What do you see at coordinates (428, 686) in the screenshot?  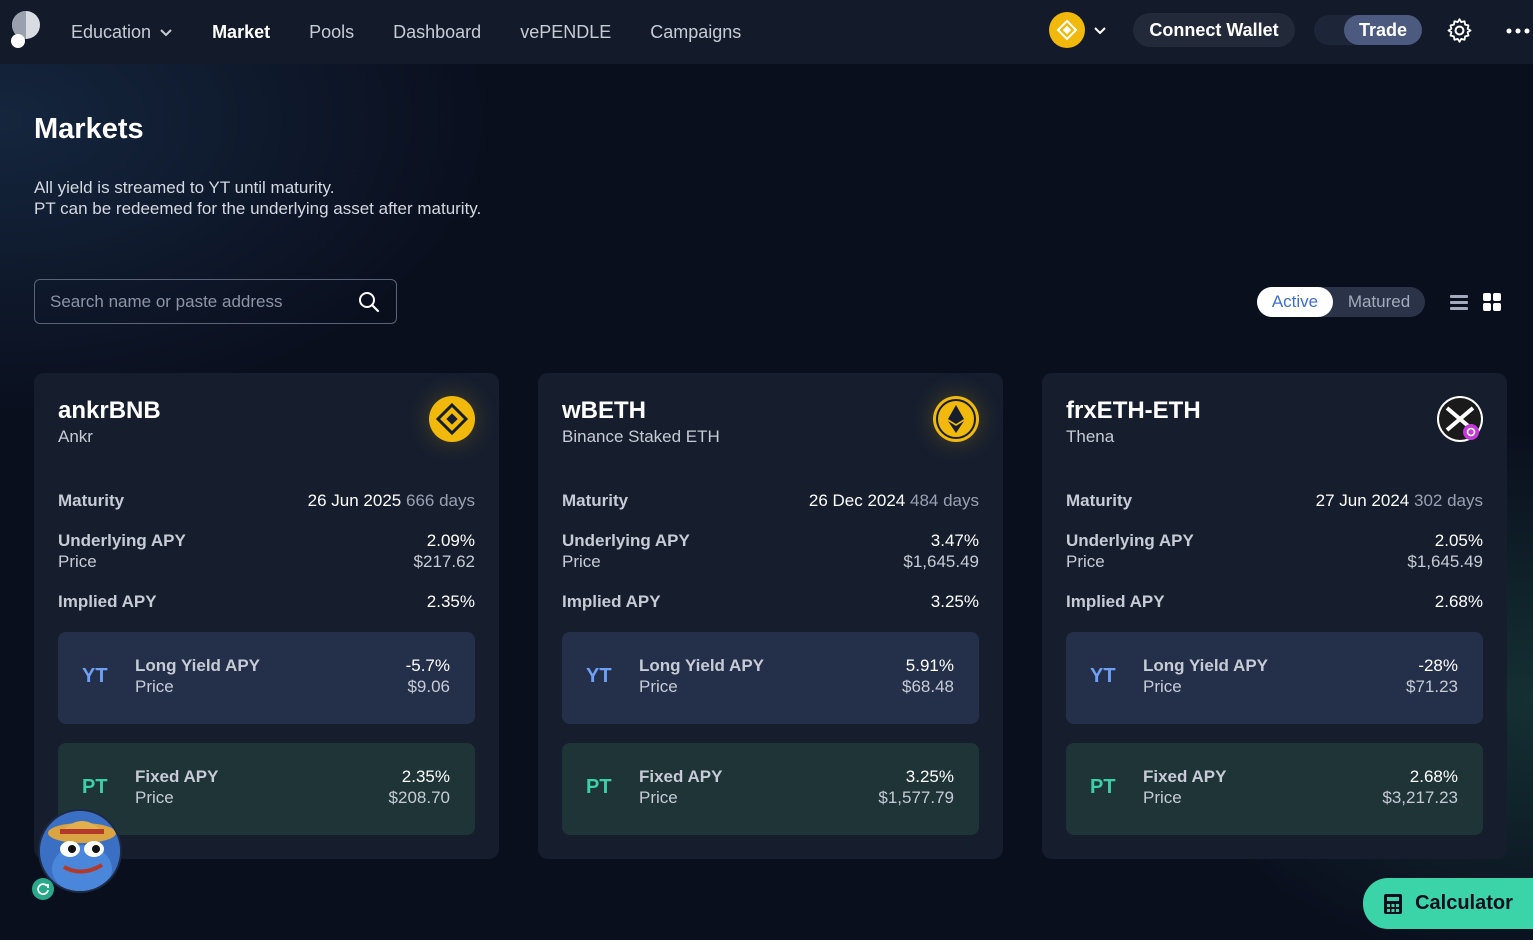 I see `yt-price-value: $9.06` at bounding box center [428, 686].